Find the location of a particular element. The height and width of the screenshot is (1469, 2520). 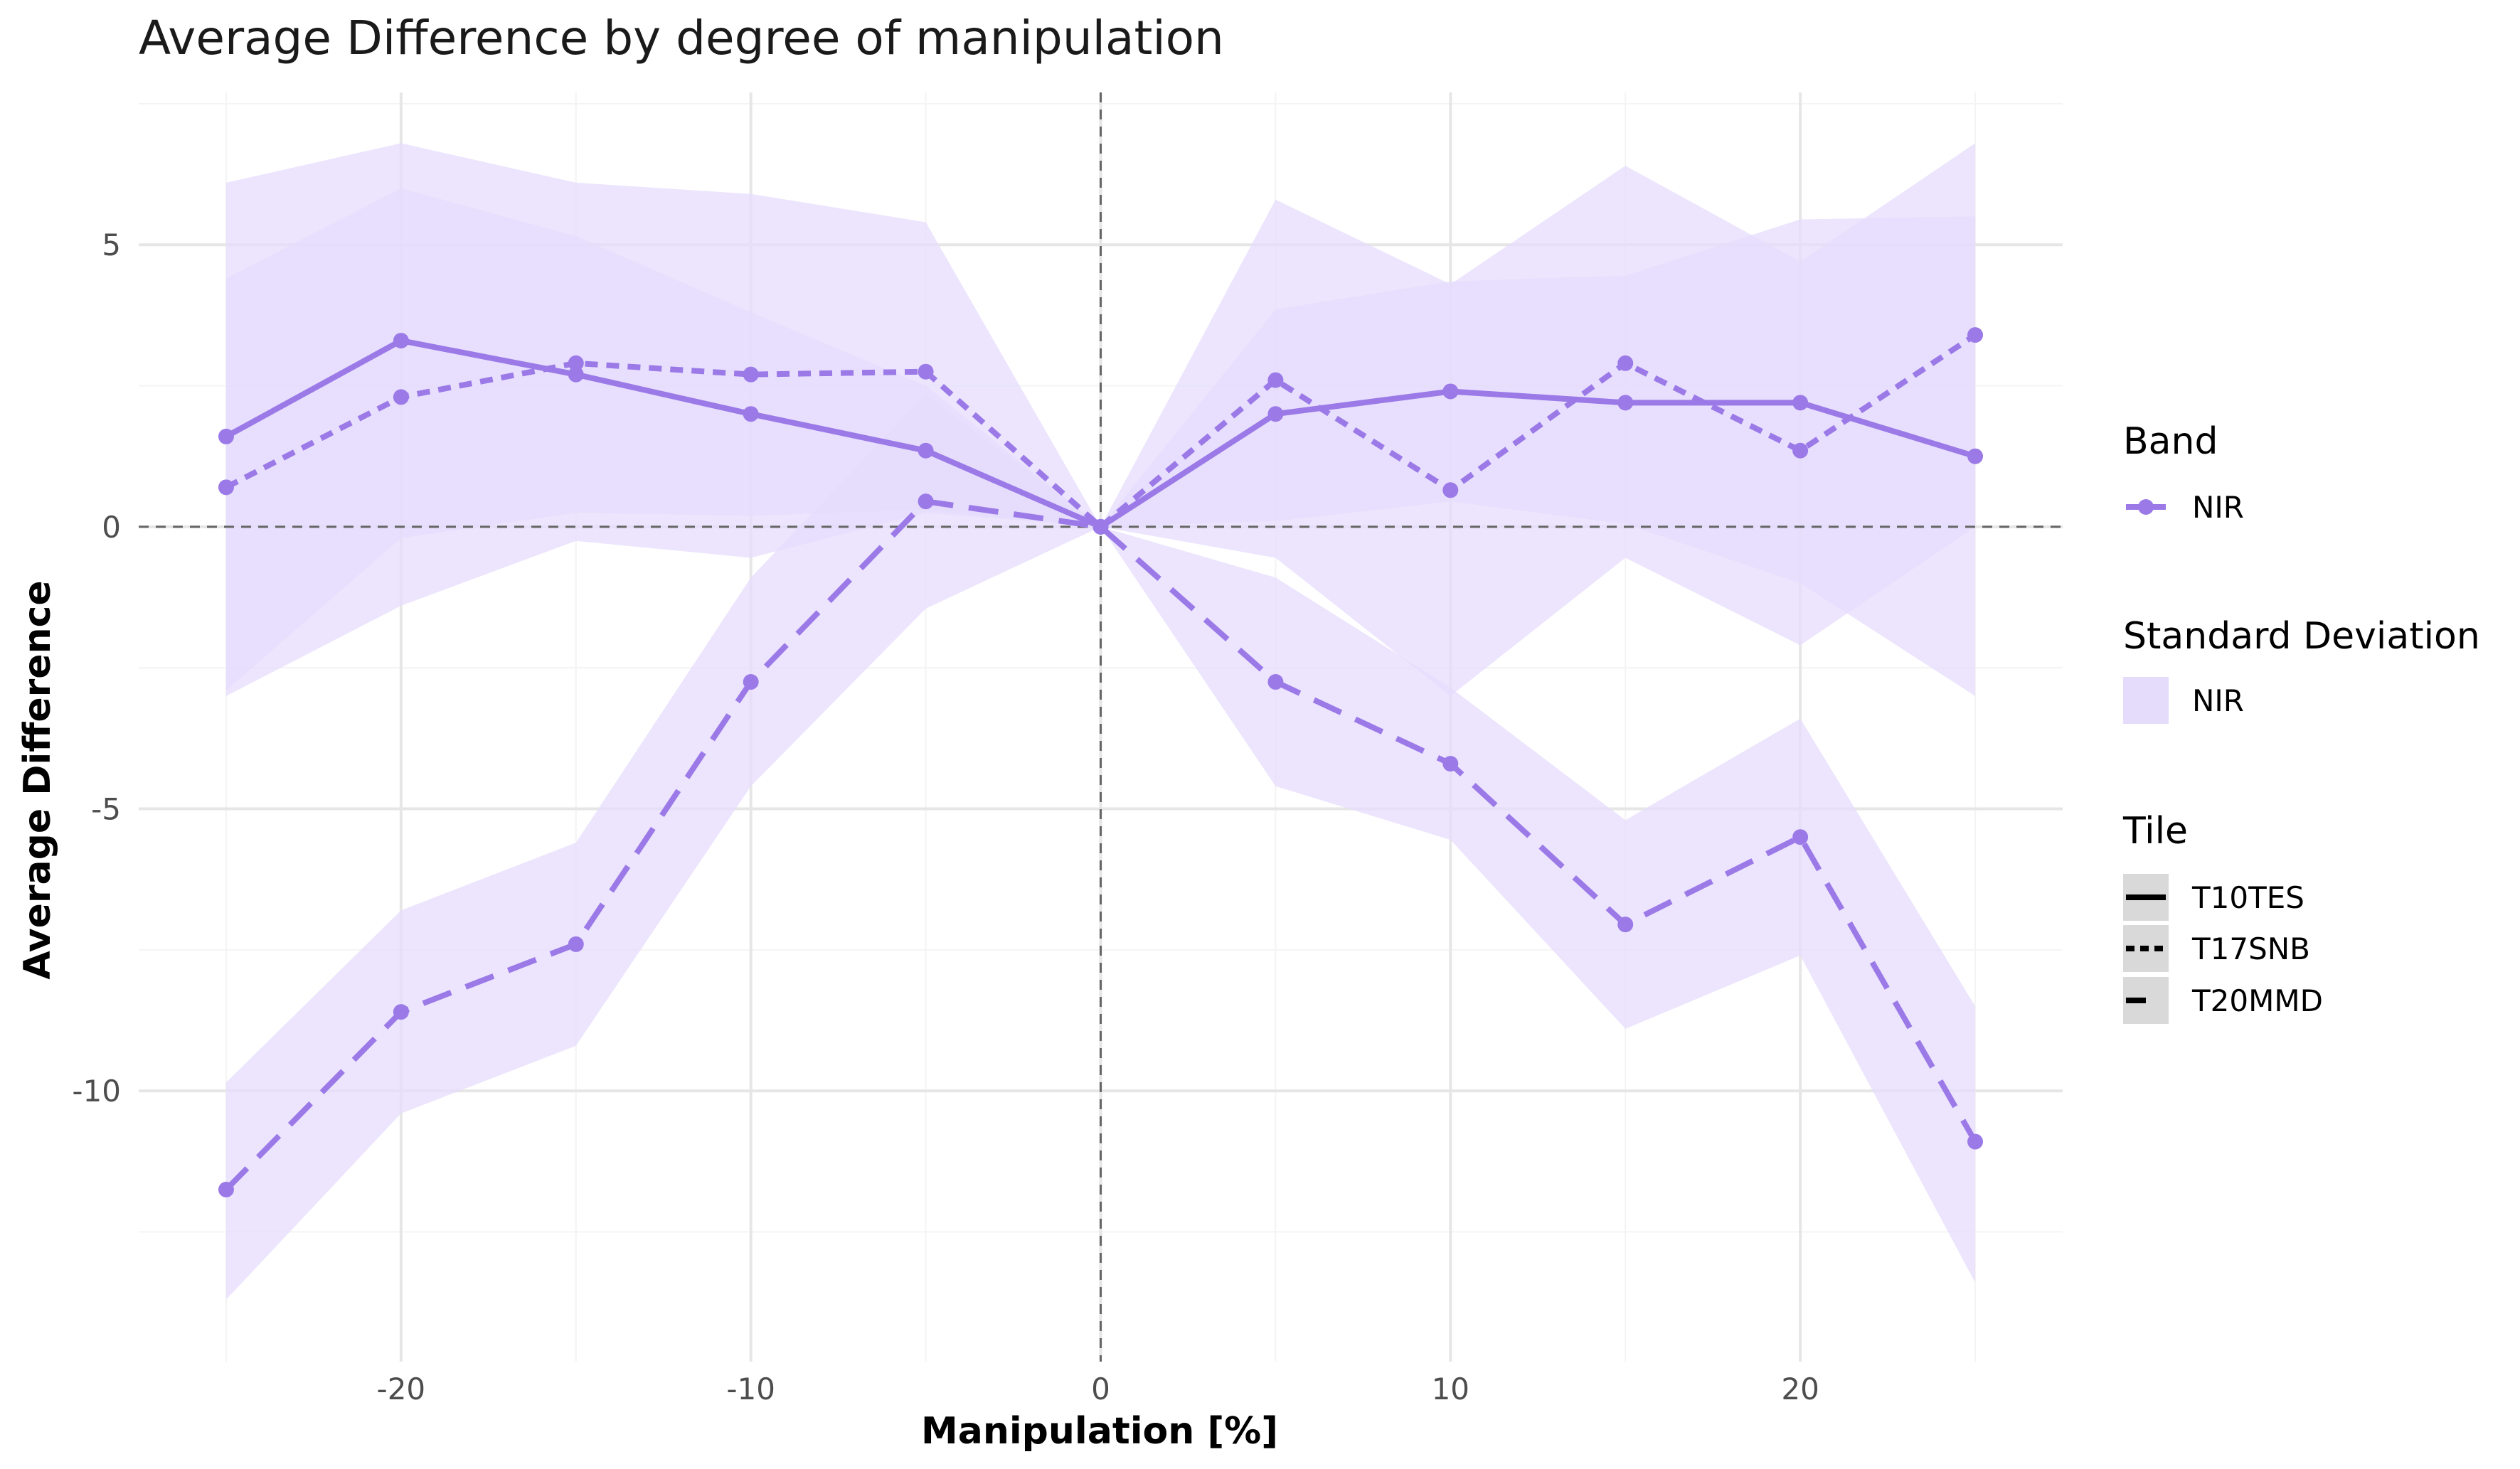

legend-band-key-point is located at coordinates (2146, 507).